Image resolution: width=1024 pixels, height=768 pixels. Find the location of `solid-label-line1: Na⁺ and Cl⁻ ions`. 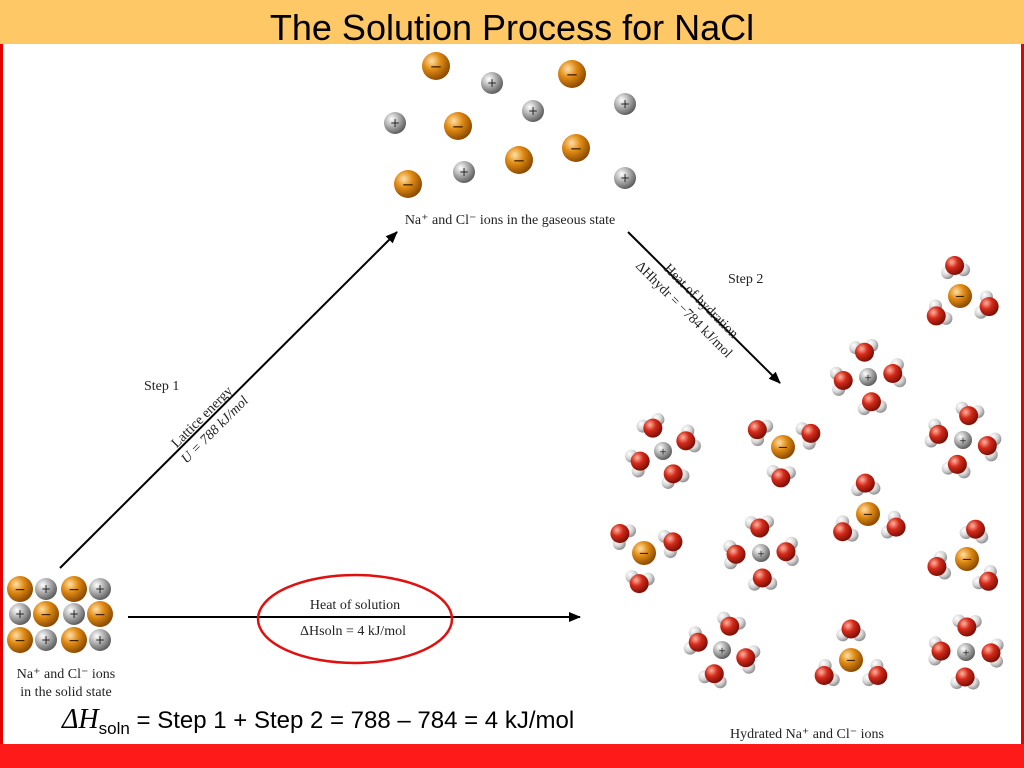

solid-label-line1: Na⁺ and Cl⁻ ions is located at coordinates (66, 674).